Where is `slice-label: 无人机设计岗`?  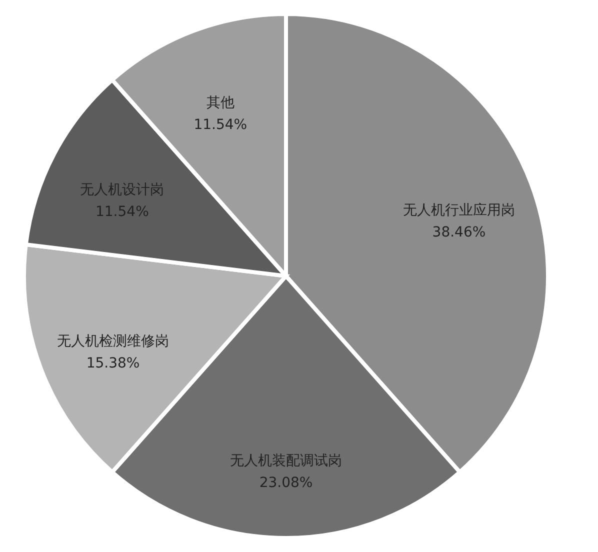 slice-label: 无人机设计岗 is located at coordinates (122, 190).